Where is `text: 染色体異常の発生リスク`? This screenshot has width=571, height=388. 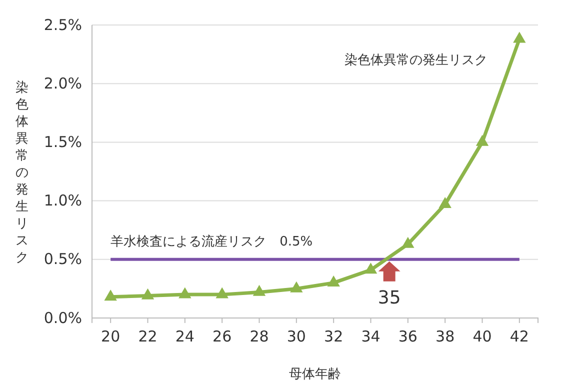
text: 染色体異常の発生リスク is located at coordinates (22, 173).